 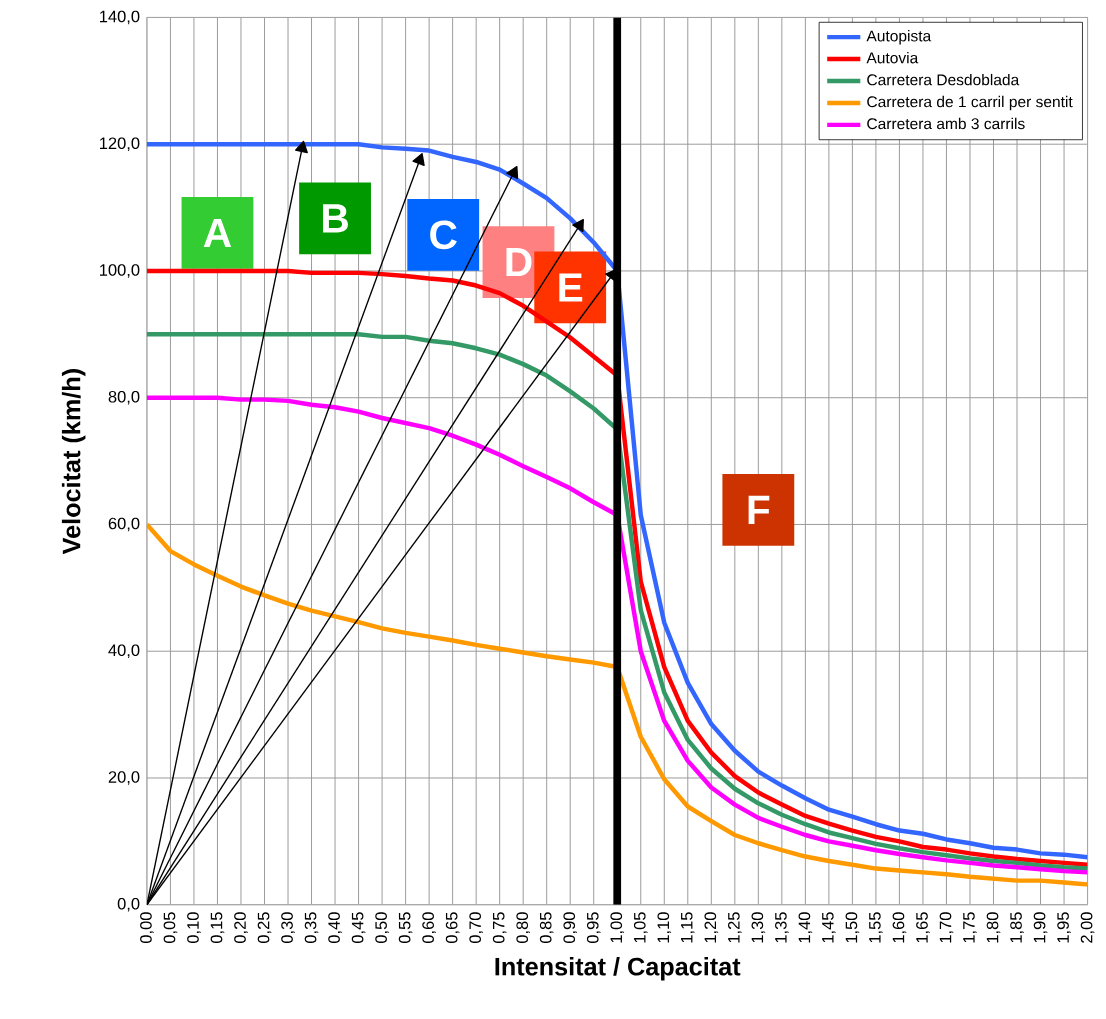 I want to click on y-tick-label: 120,0, so click(x=120, y=144).